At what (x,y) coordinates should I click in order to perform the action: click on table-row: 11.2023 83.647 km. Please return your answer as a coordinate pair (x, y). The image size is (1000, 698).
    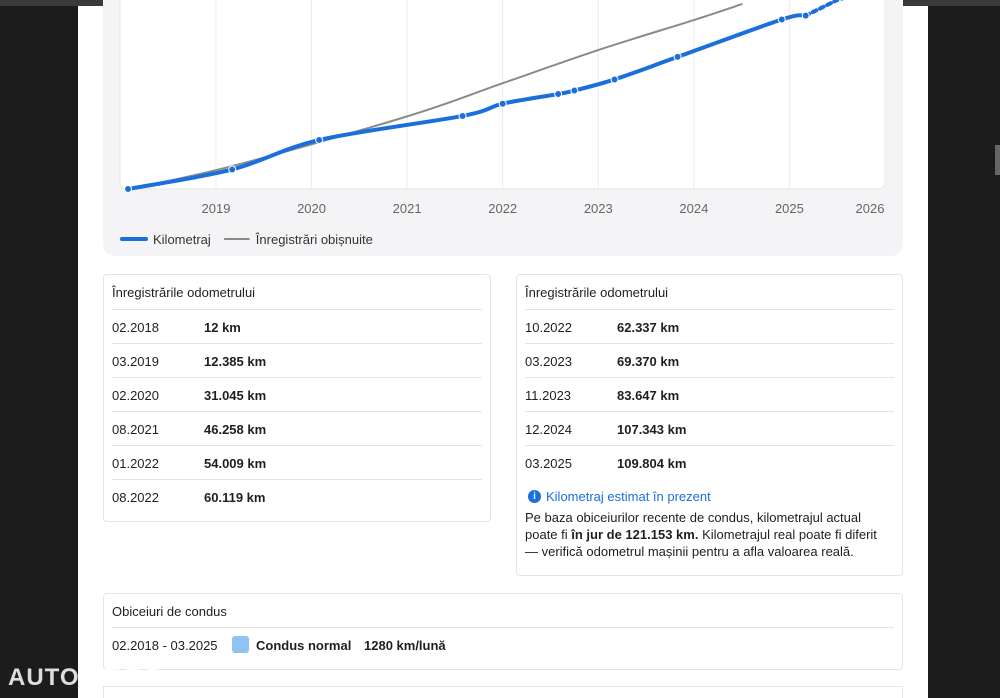
    Looking at the image, I should click on (709, 394).